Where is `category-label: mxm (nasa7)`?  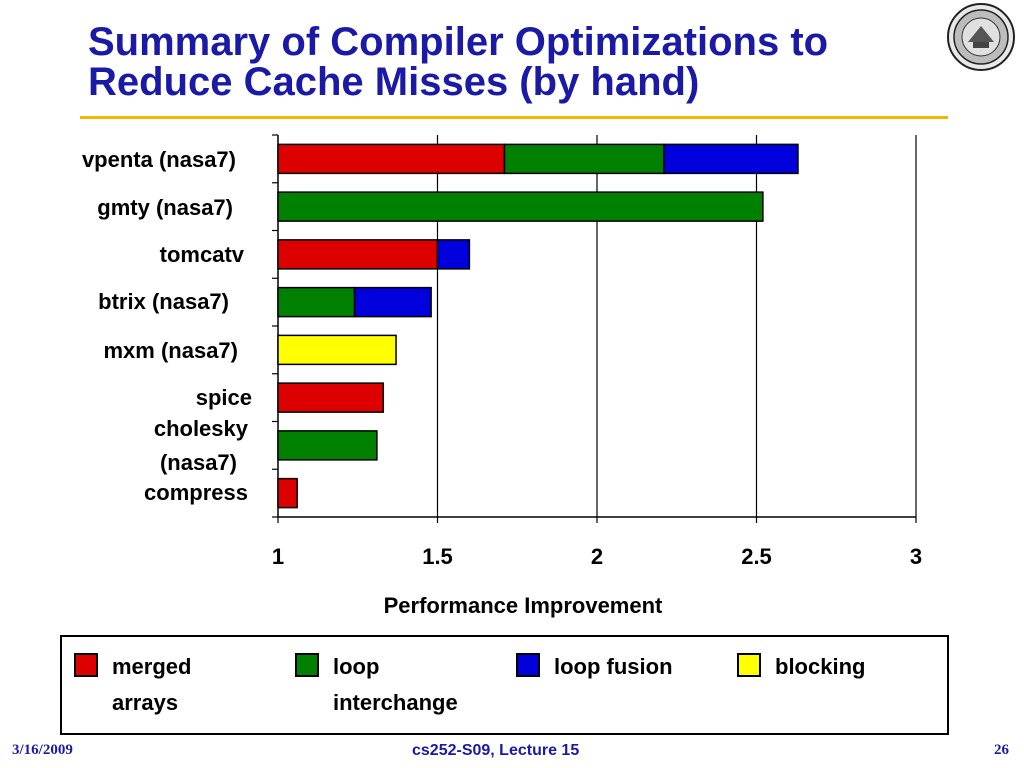
category-label: mxm (nasa7) is located at coordinates (170, 350).